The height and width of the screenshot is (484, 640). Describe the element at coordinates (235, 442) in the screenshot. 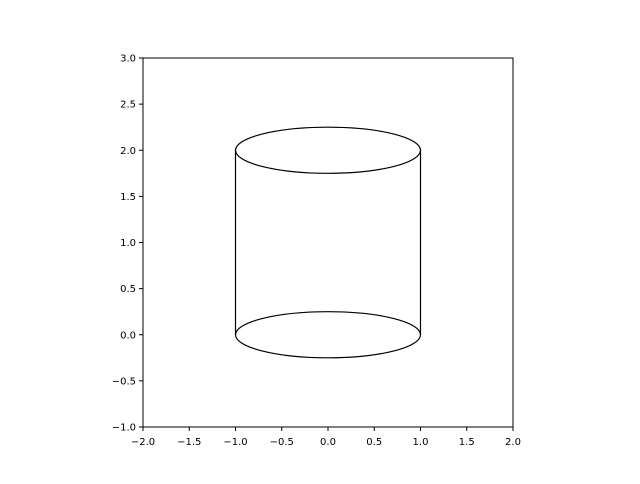

I see `x-tick-label: −1.0` at that location.